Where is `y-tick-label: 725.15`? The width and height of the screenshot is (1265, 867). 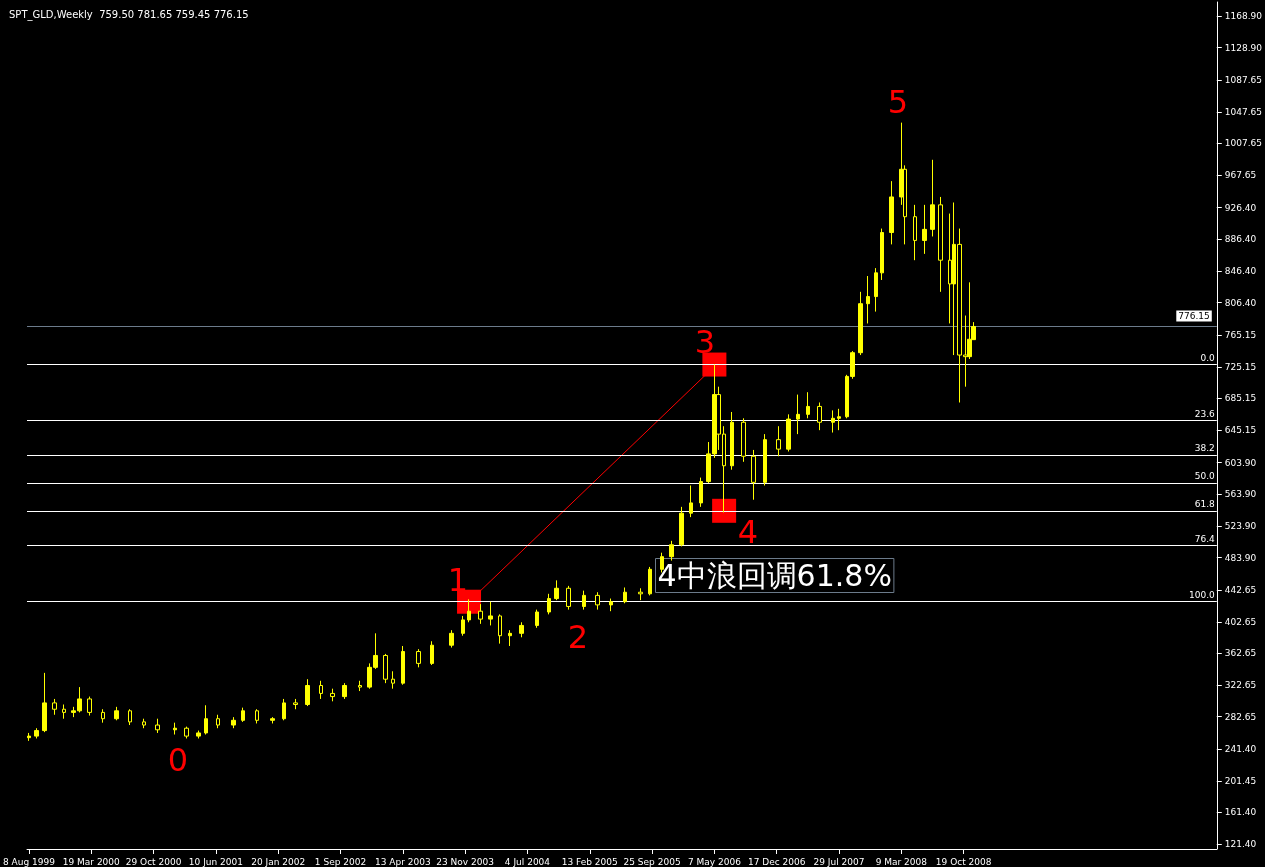 y-tick-label: 725.15 is located at coordinates (1240, 366).